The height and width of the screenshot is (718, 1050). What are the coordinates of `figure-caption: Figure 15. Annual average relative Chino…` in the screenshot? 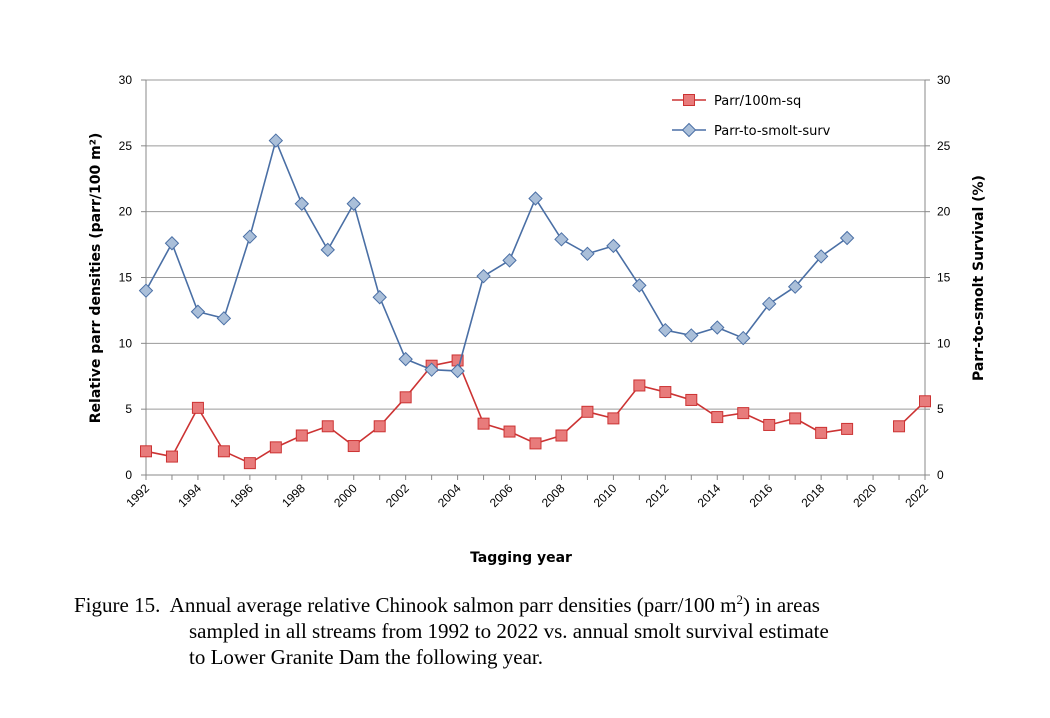 It's located at (524, 631).